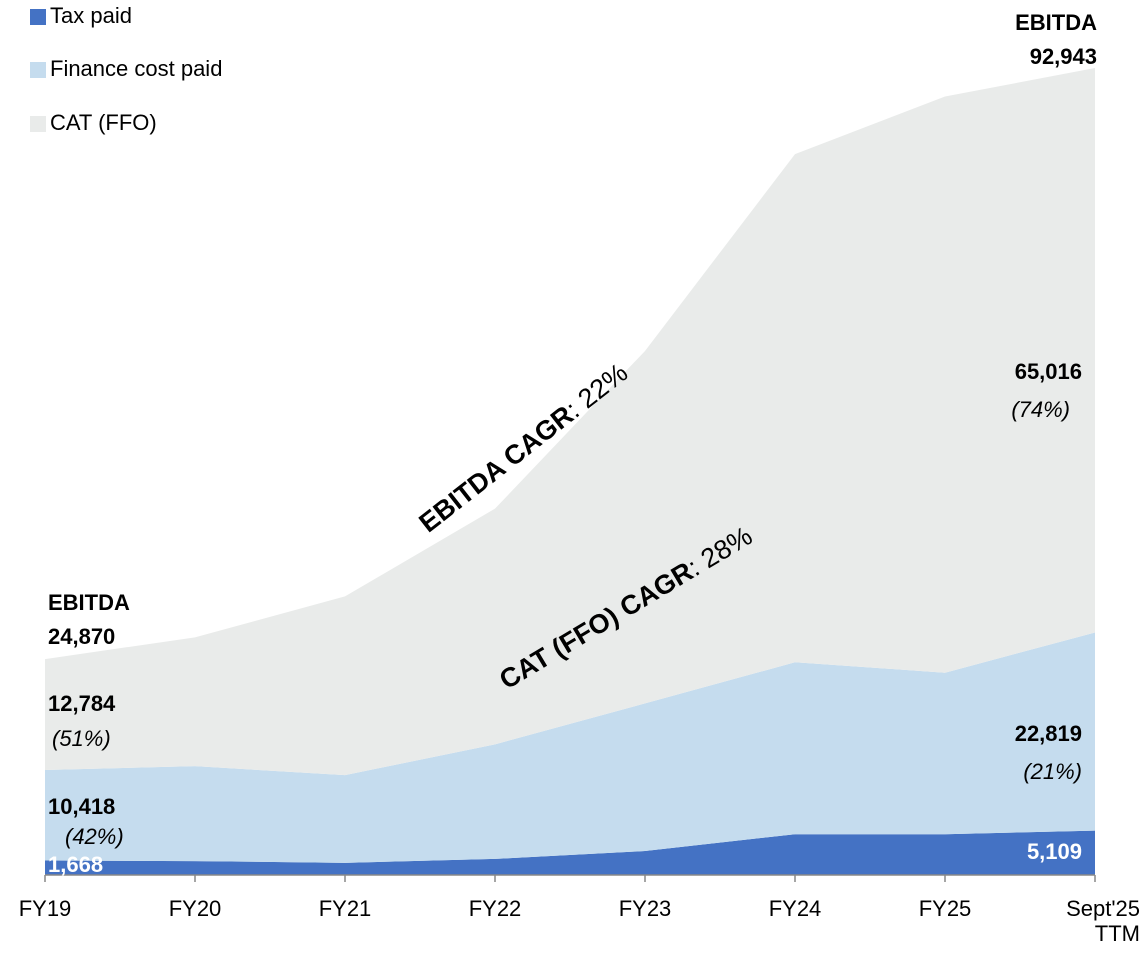 The image size is (1148, 954). Describe the element at coordinates (81, 636) in the screenshot. I see `total-label: 24,870` at that location.